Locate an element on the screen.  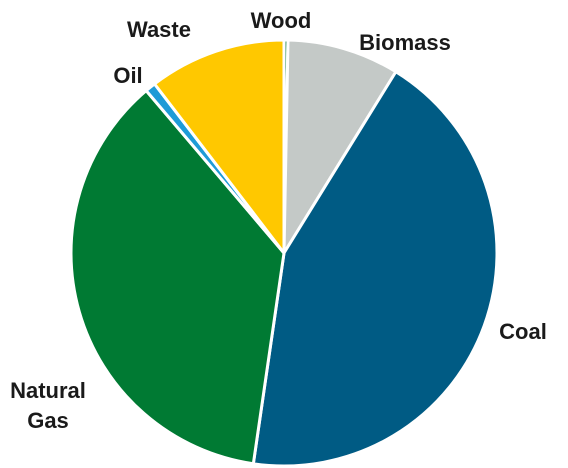
slice-waste is located at coordinates (219, 146).